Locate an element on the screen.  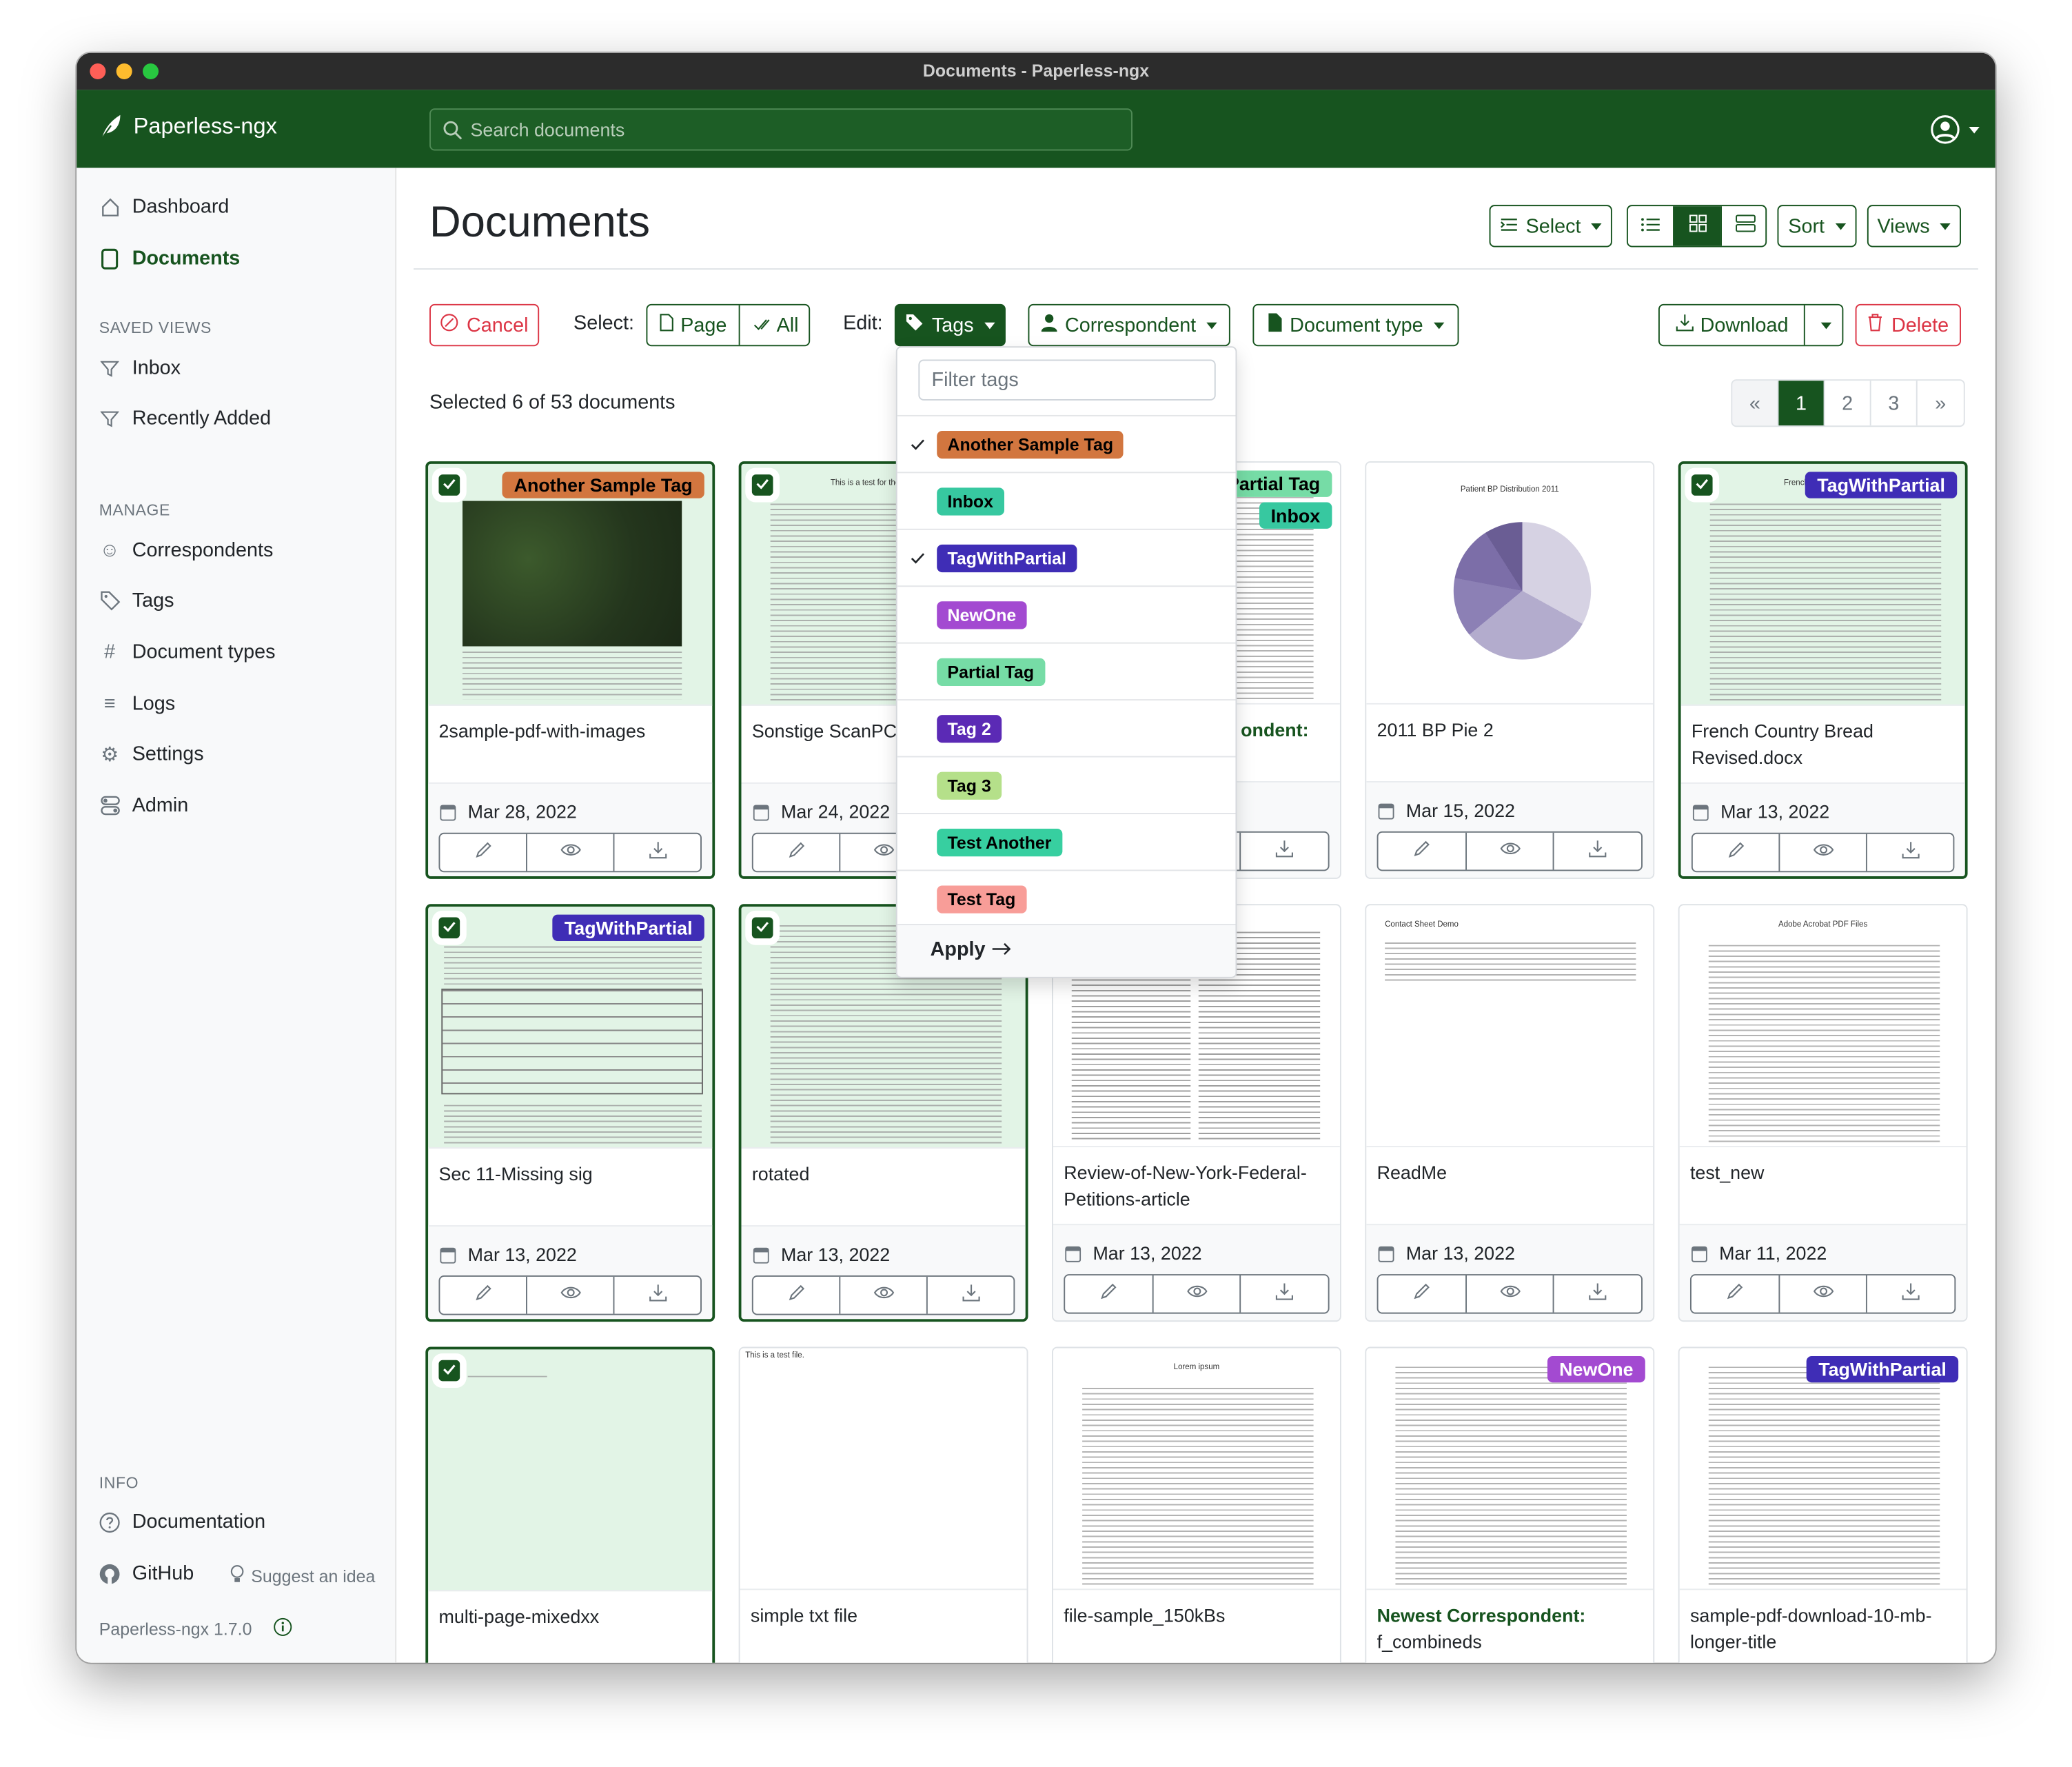
tag-option: Test Tag is located at coordinates (1066, 898).